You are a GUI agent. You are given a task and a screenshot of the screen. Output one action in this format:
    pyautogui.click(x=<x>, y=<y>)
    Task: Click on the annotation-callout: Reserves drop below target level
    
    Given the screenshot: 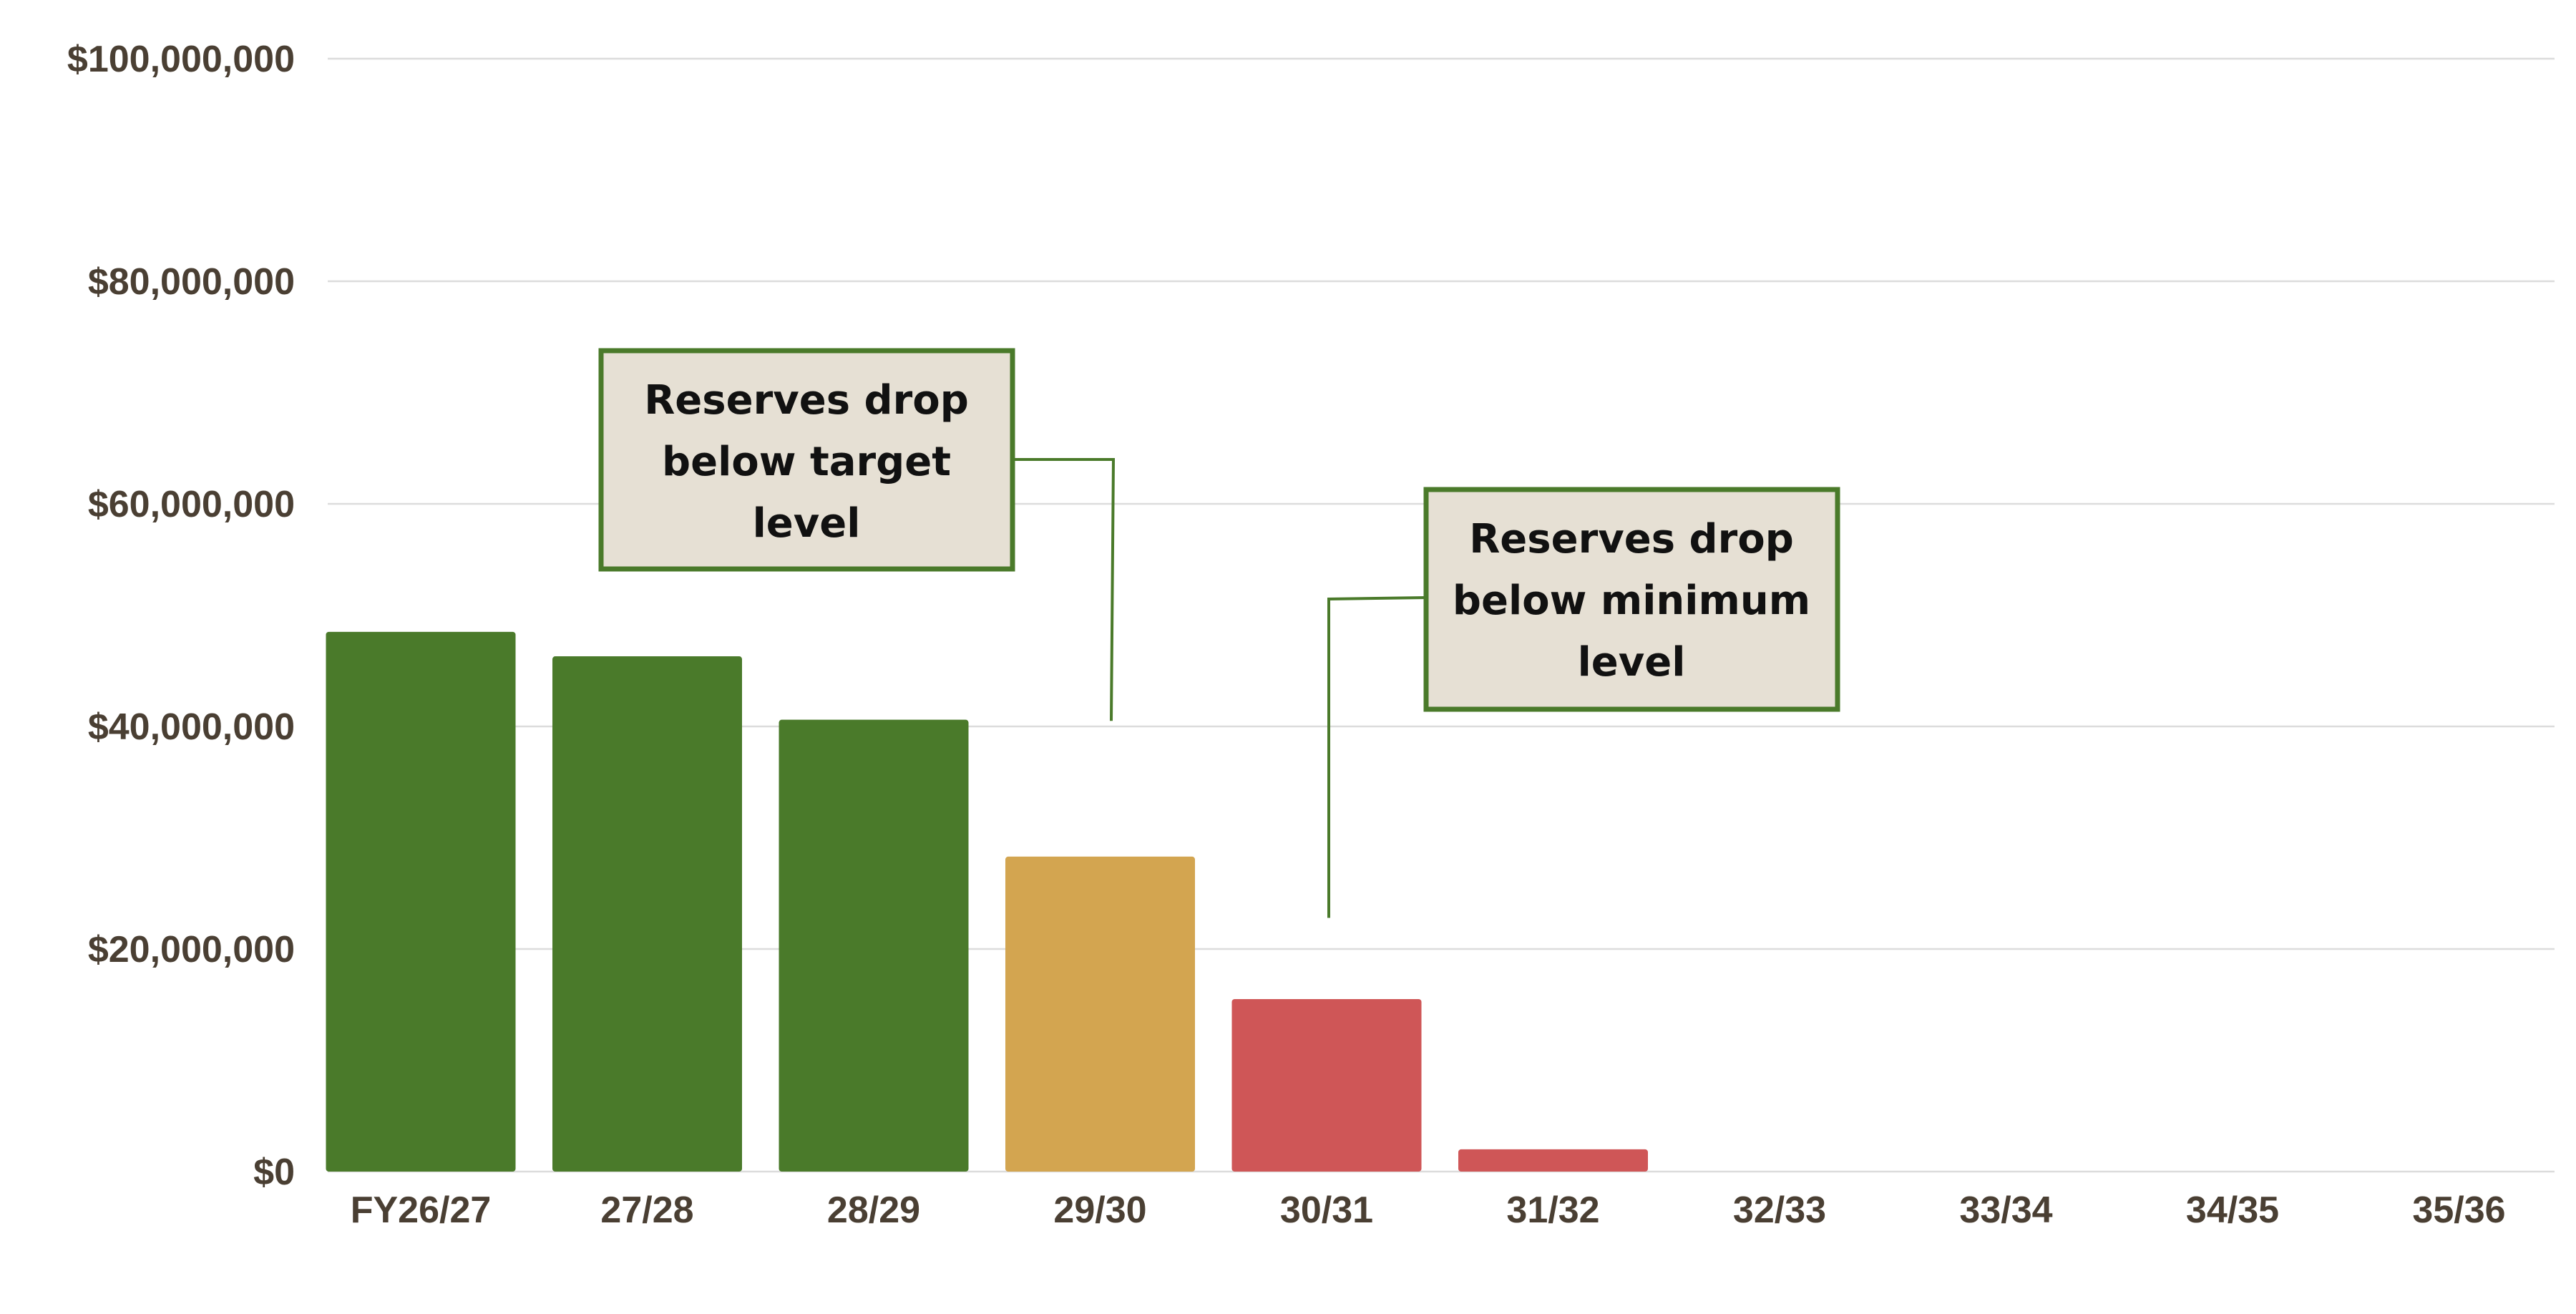 What is the action you would take?
    pyautogui.click(x=857, y=534)
    